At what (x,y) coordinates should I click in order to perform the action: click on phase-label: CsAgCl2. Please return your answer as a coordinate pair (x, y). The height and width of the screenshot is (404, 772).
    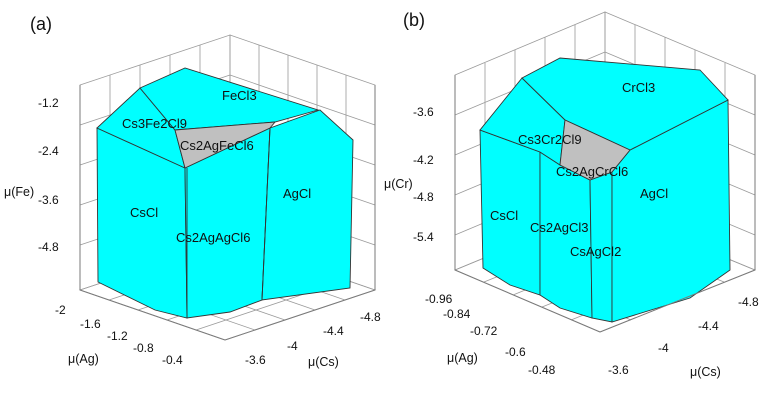
    Looking at the image, I should click on (595, 251).